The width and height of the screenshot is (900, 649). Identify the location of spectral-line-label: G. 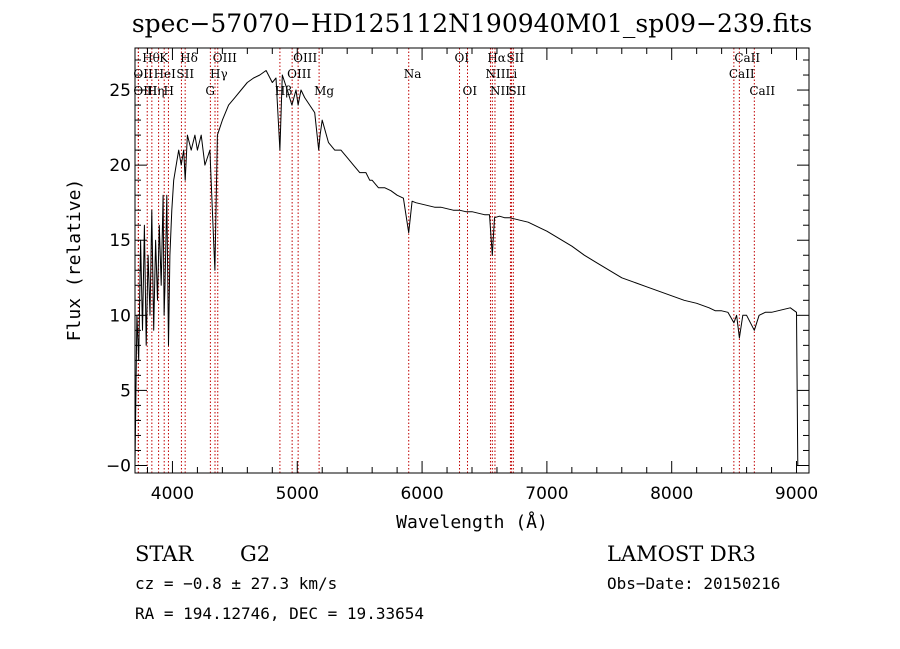
(210, 91).